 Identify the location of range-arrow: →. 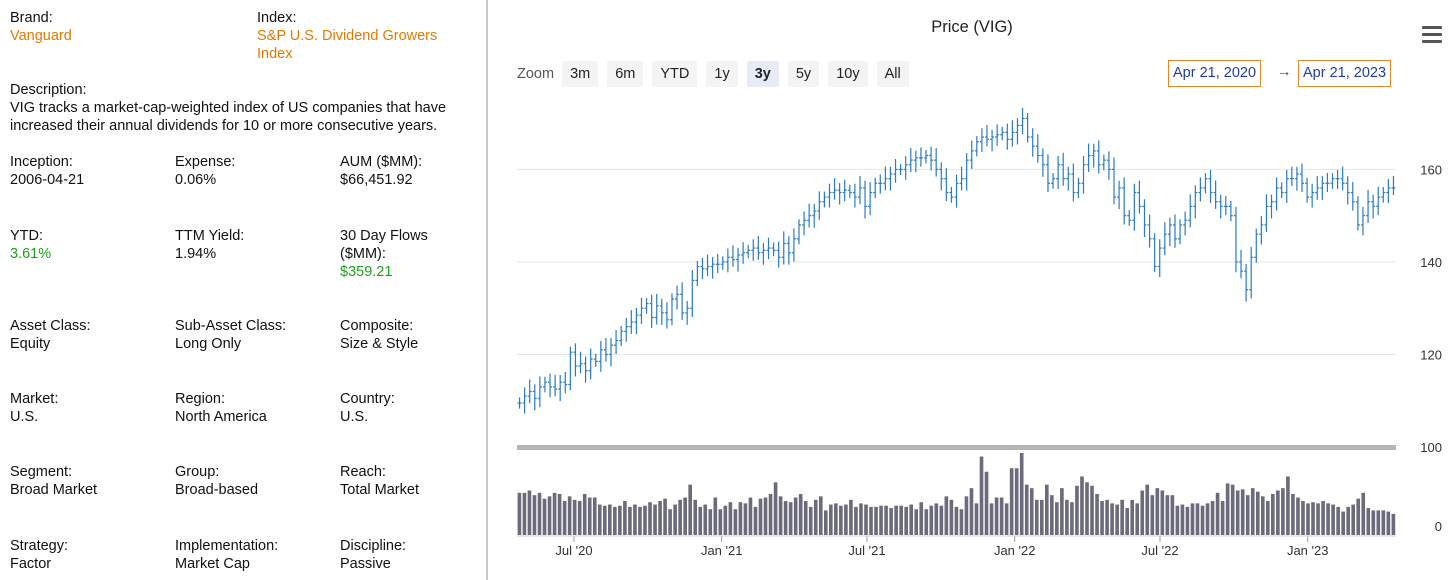
(1284, 72).